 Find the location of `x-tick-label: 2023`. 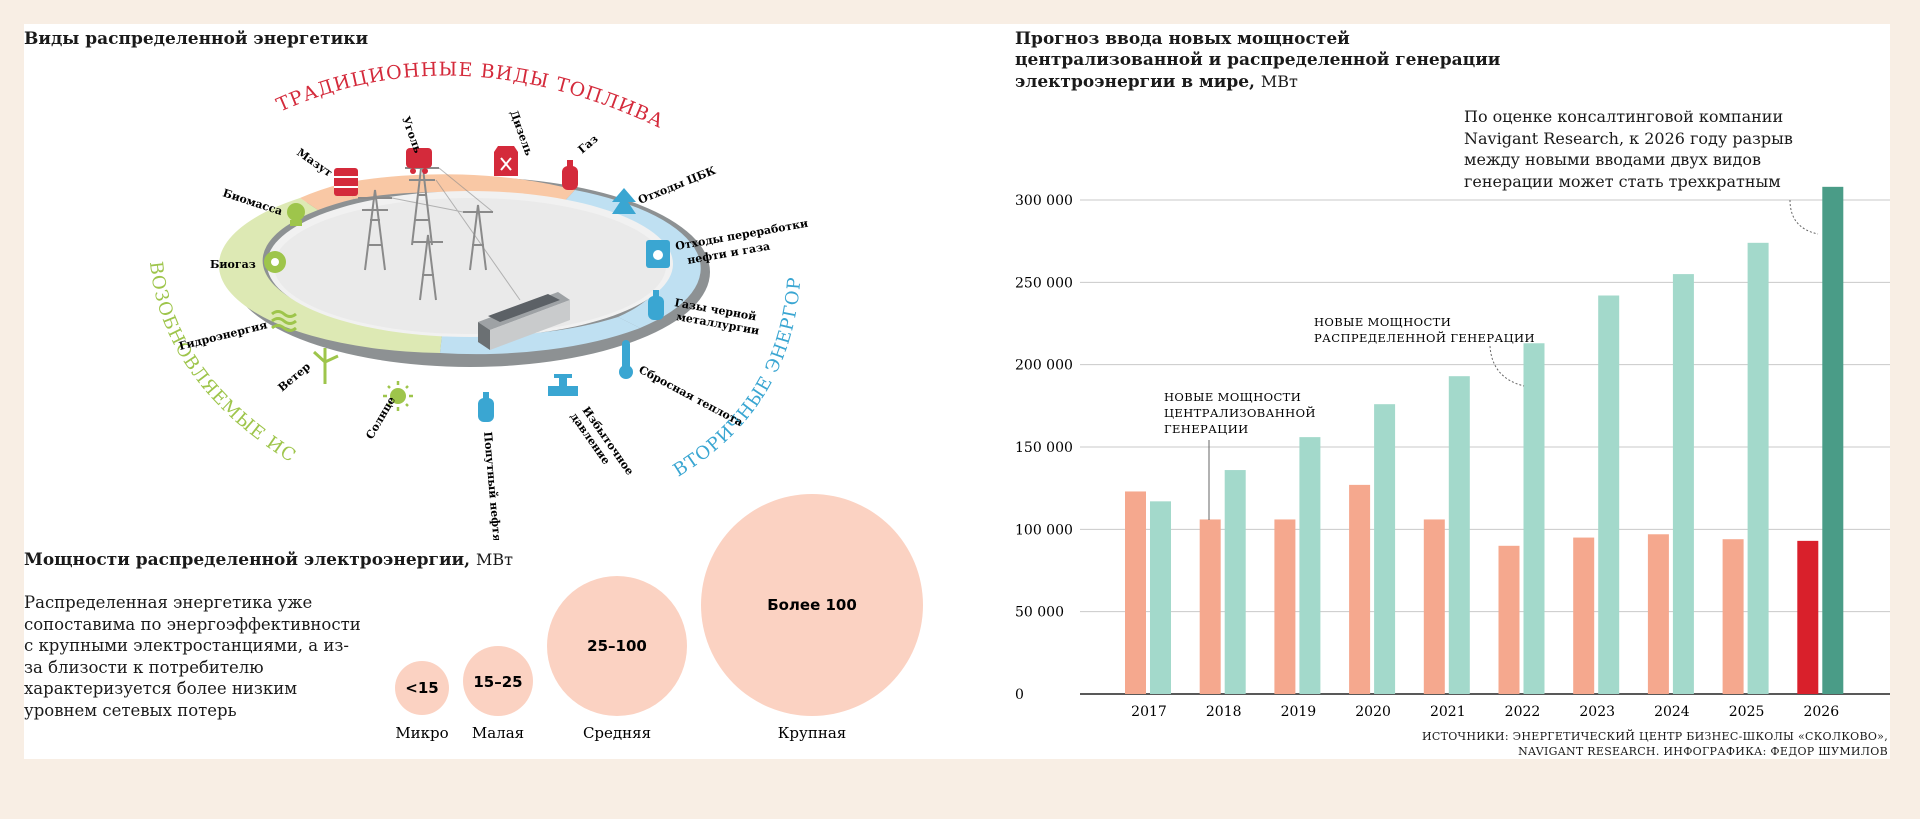

x-tick-label: 2023 is located at coordinates (1597, 712).